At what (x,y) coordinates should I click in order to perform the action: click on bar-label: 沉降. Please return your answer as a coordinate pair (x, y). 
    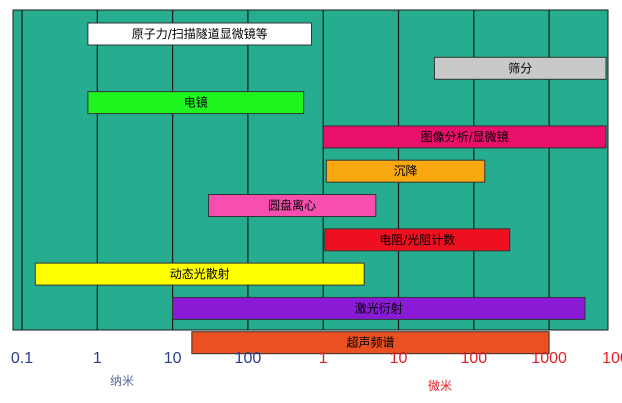
    Looking at the image, I should click on (406, 171).